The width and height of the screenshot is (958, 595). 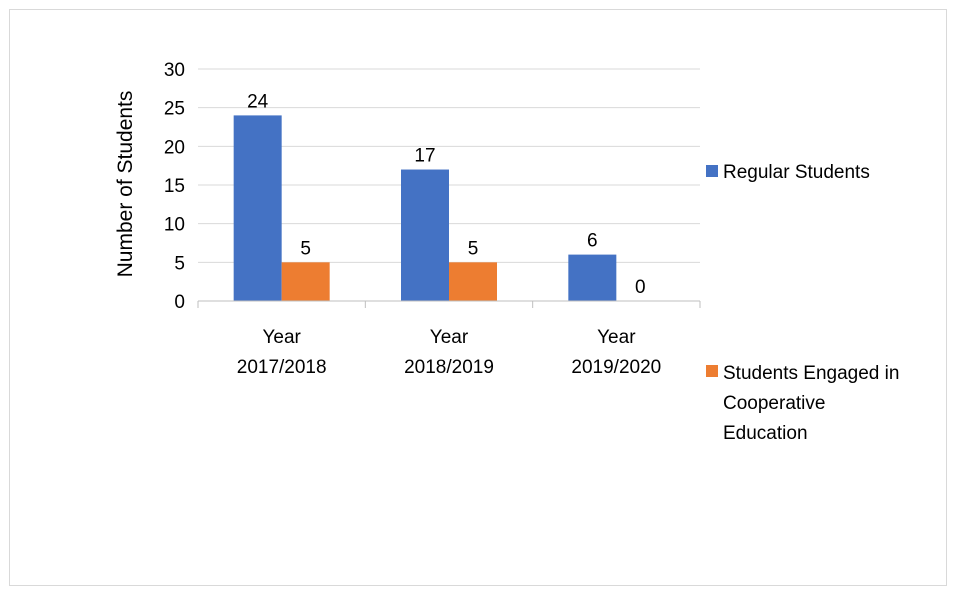 What do you see at coordinates (449, 367) in the screenshot?
I see `x-category-label: 2018/2019` at bounding box center [449, 367].